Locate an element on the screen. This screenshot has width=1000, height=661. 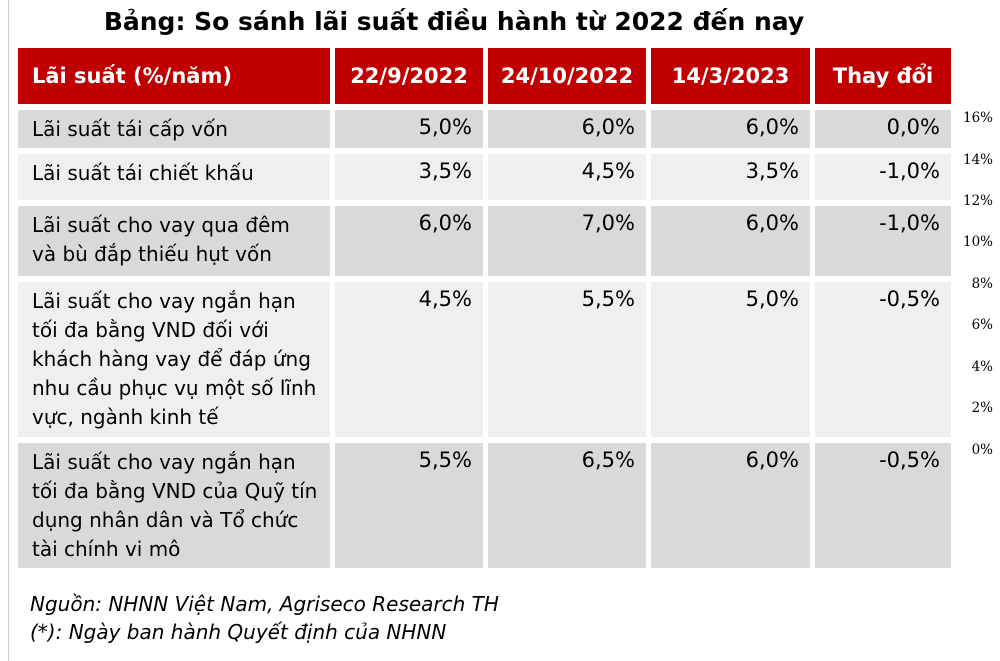
table-header-change: Thay đổi is located at coordinates (883, 76).